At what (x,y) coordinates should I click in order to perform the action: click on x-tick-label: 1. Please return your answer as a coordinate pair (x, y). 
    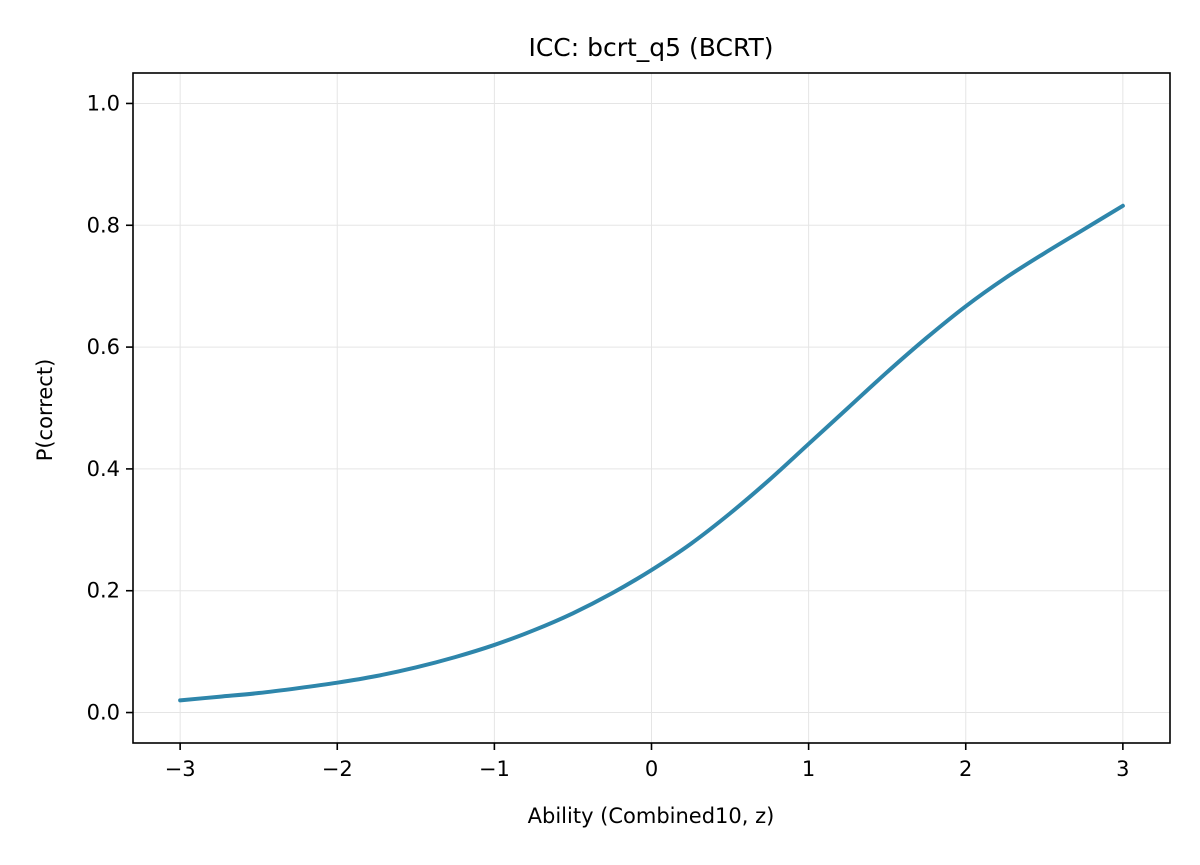
    Looking at the image, I should click on (808, 769).